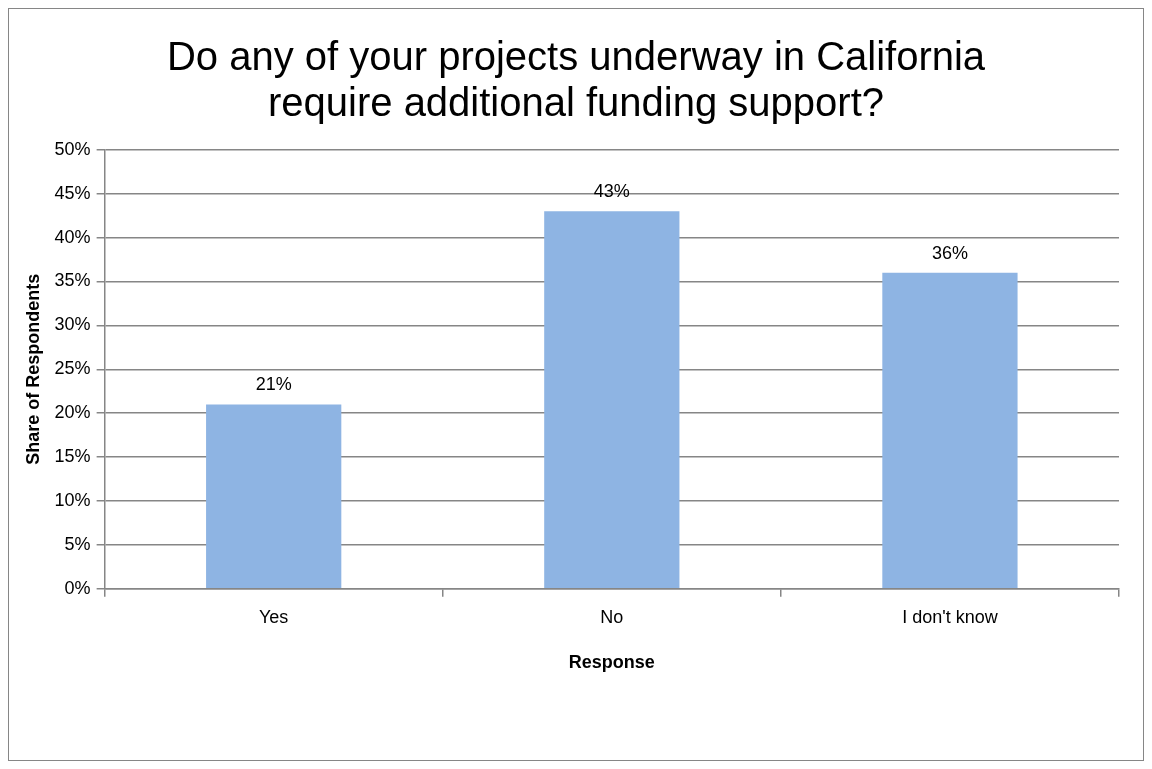 This screenshot has width=1152, height=769. What do you see at coordinates (72, 192) in the screenshot?
I see `y-tick-label: 45%` at bounding box center [72, 192].